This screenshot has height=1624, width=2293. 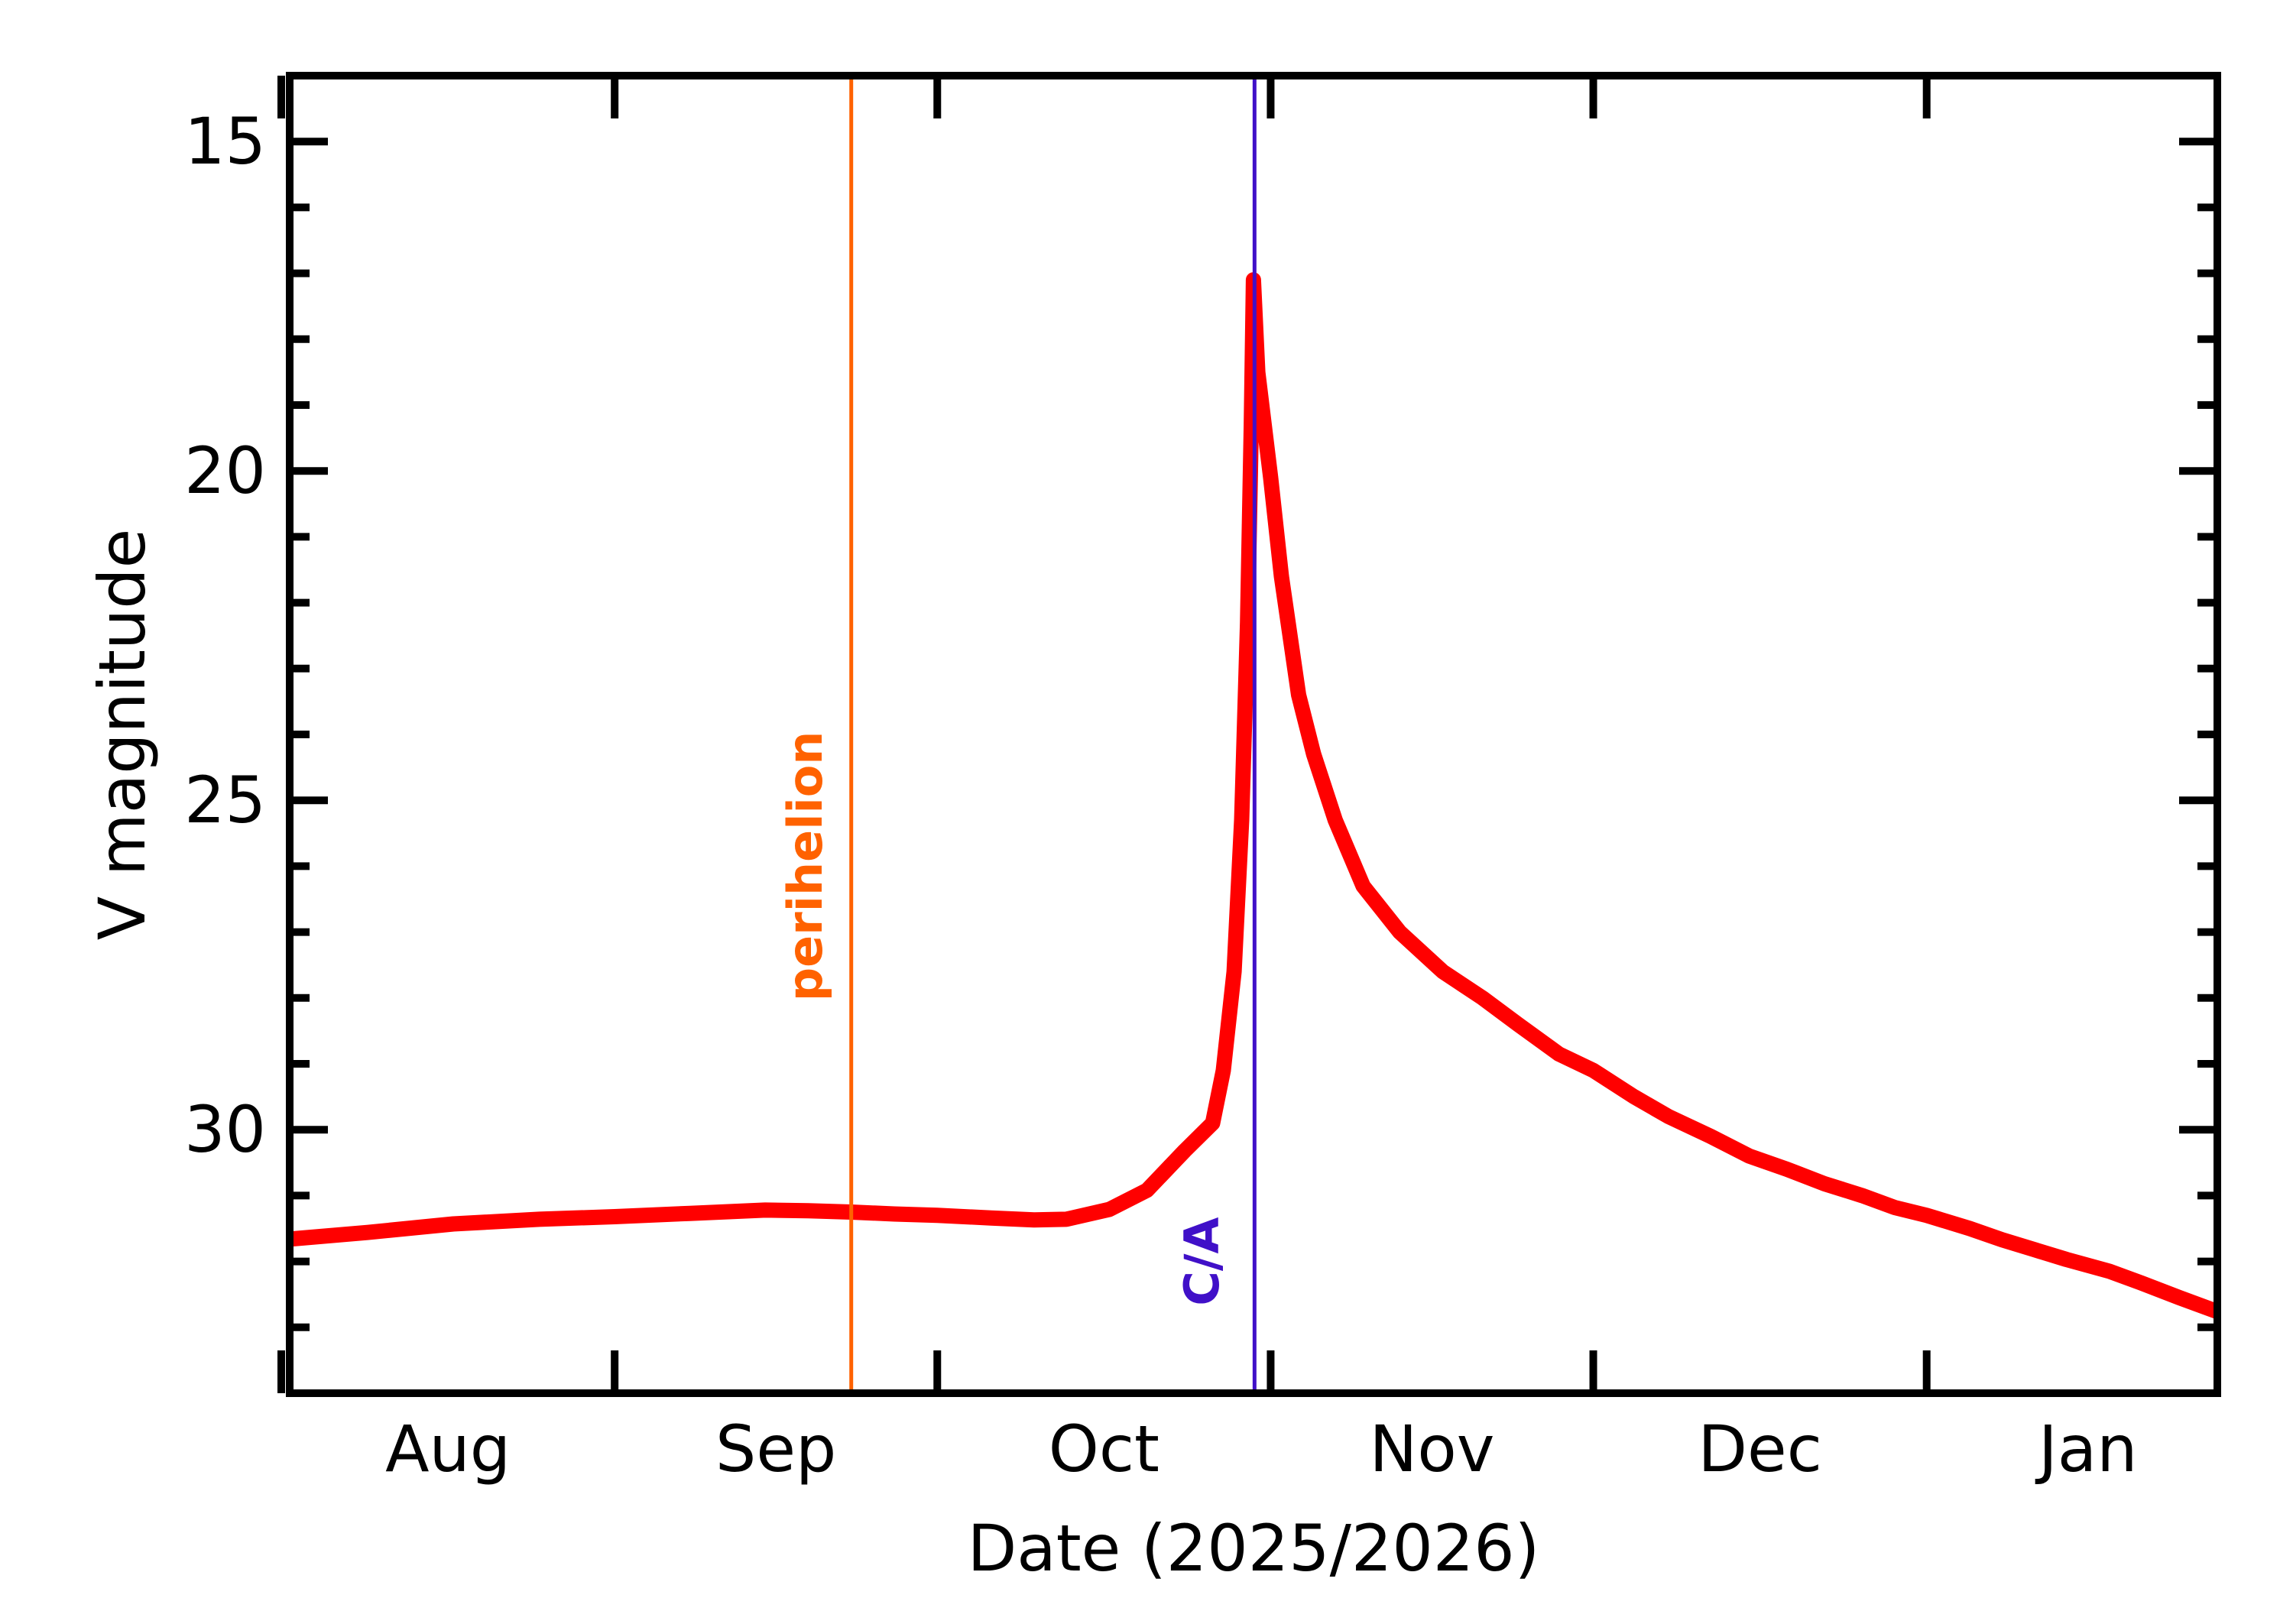 I want to click on month-label-aug: Aug, so click(x=448, y=1449).